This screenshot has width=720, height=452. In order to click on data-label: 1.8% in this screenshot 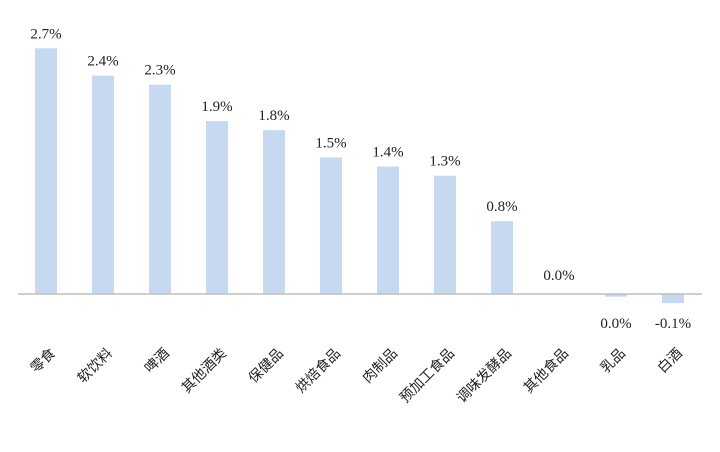, I will do `click(273, 116)`.